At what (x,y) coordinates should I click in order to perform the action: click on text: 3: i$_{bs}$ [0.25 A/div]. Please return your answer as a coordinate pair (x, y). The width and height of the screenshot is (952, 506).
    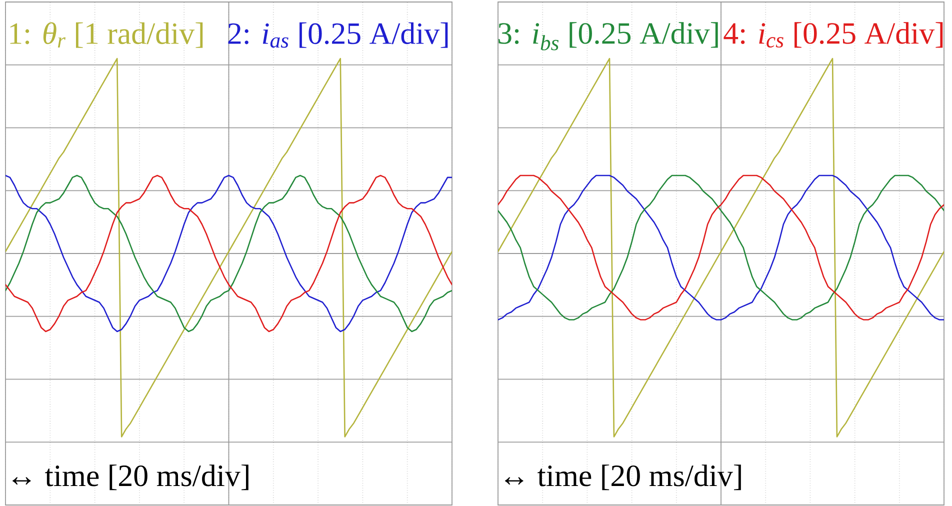
    Looking at the image, I should click on (608, 36).